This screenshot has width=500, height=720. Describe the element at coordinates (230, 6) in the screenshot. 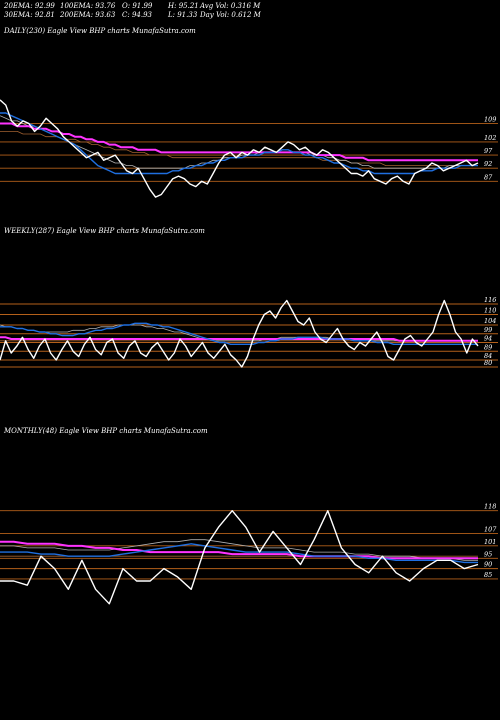

I see `avg-vol-readout: Avg Vol: 0.316 M` at that location.